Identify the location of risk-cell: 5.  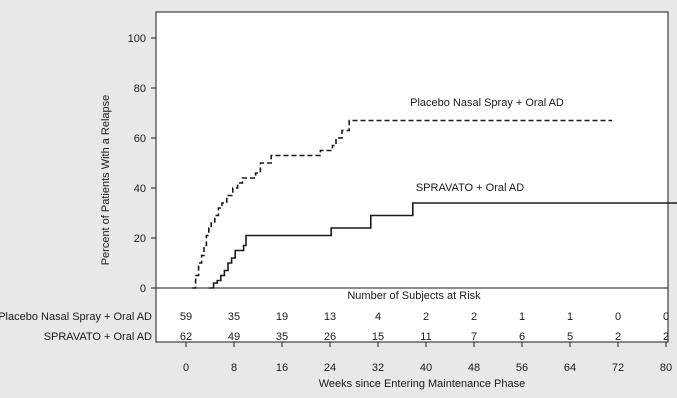
(570, 337).